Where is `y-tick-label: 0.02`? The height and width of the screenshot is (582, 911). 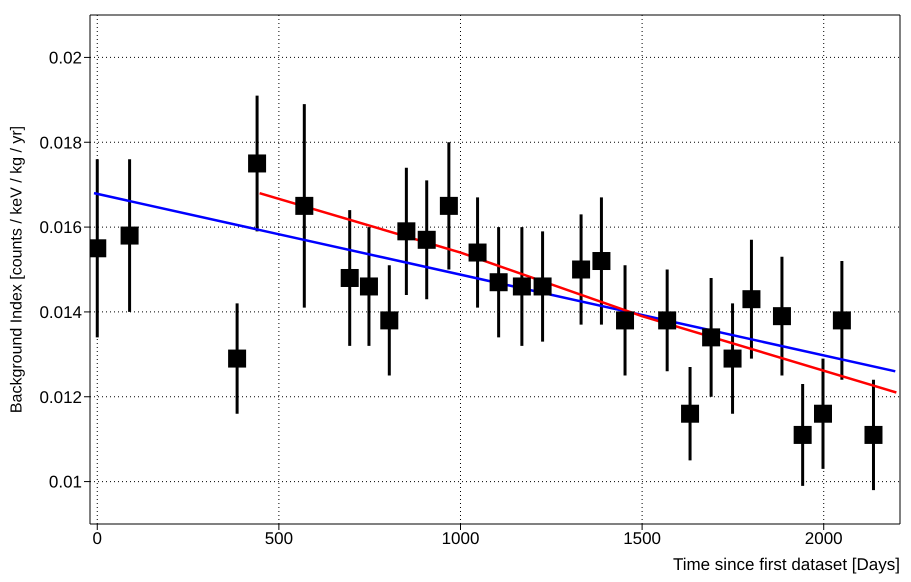
y-tick-label: 0.02 is located at coordinates (65, 58).